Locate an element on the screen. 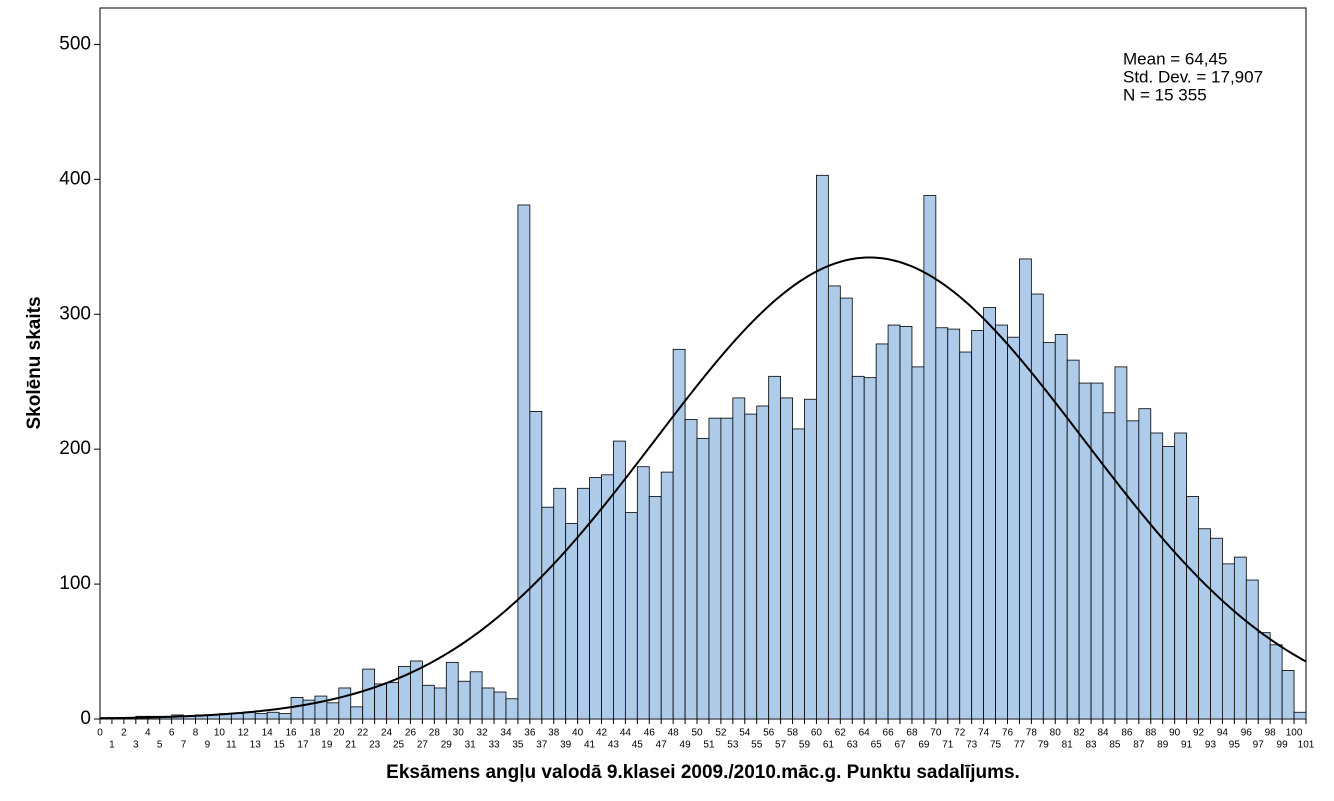 The height and width of the screenshot is (801, 1334). x-tick-label: 46 is located at coordinates (650, 733).